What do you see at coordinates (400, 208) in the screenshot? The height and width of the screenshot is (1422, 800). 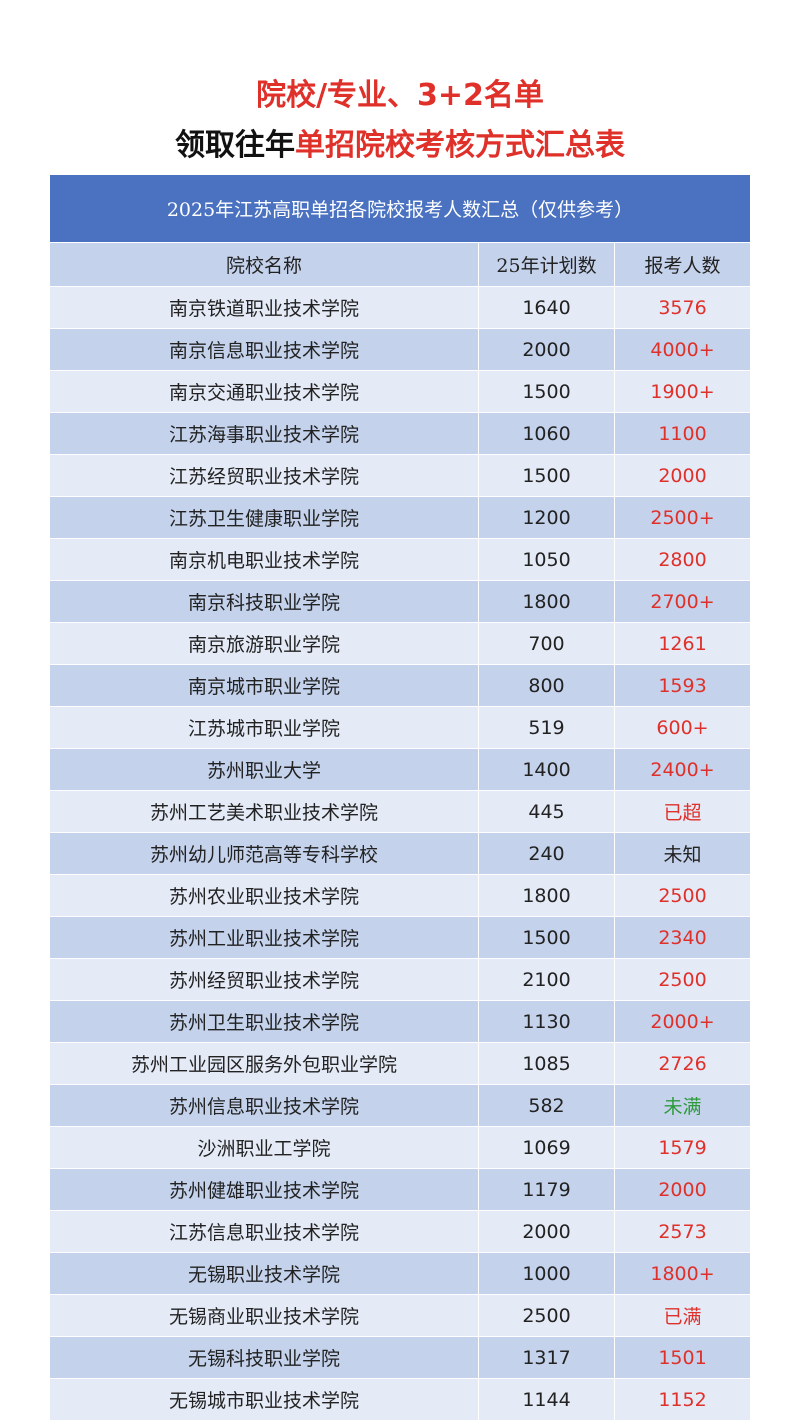 I see `table-title: 2025年江苏高职单招各院校报考人数汇总（仅供参考）` at bounding box center [400, 208].